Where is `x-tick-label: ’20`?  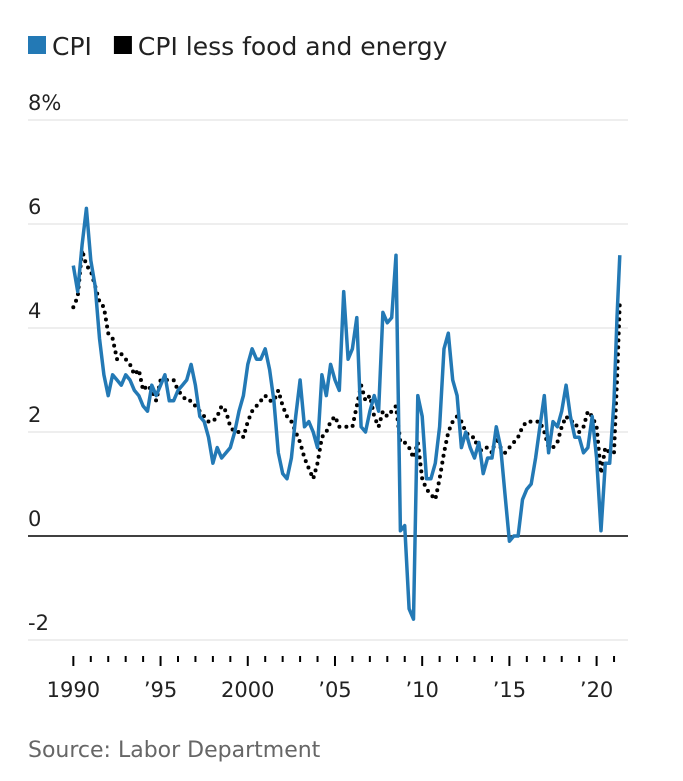
x-tick-label: ’20 is located at coordinates (596, 690).